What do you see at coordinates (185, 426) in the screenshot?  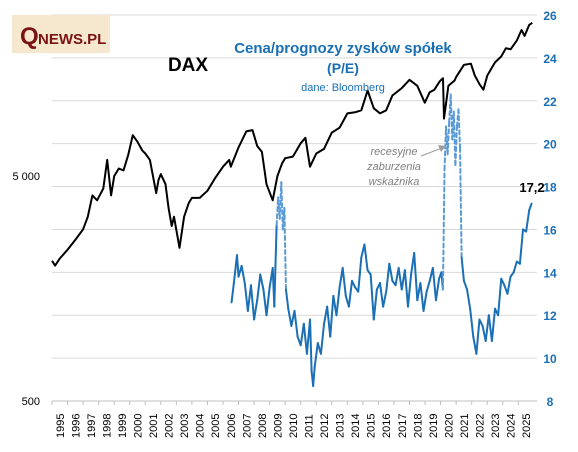 I see `x-tick-label: 2003` at bounding box center [185, 426].